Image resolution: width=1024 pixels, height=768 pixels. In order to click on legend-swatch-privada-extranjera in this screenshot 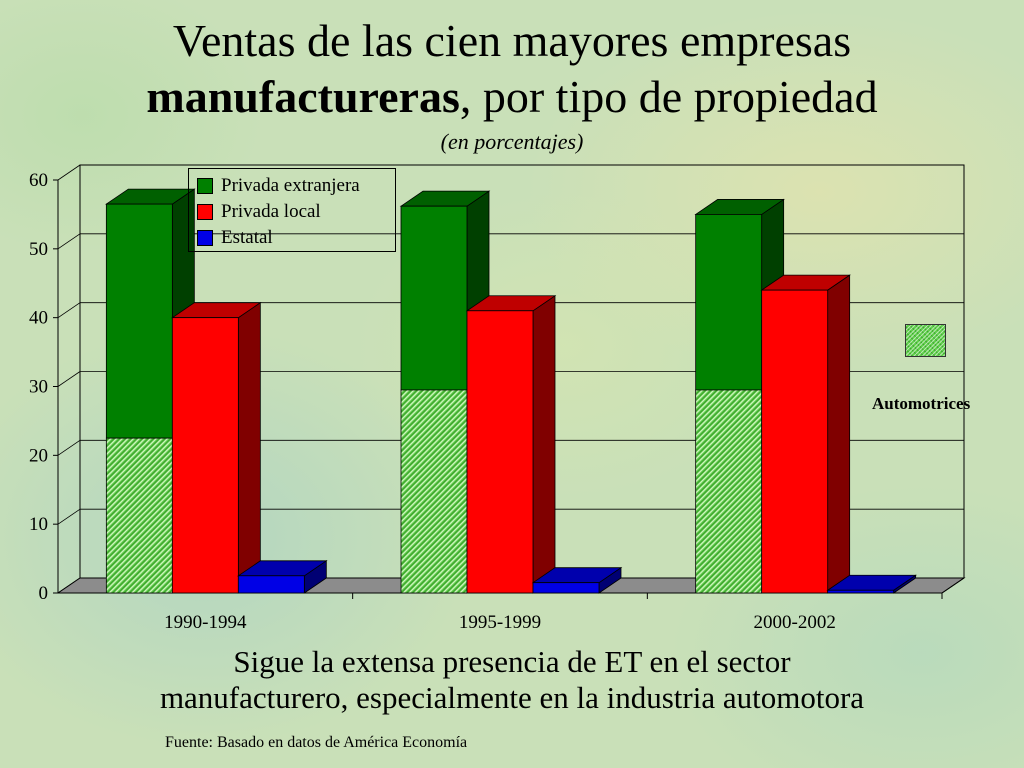, I will do `click(205, 186)`.